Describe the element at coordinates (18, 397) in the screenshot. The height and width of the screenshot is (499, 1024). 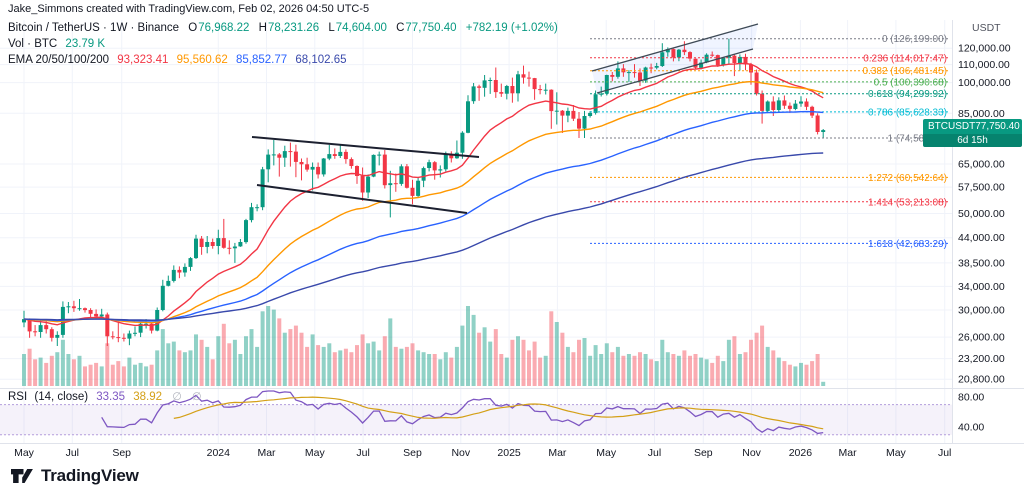
I see `rsi-label: RSI` at that location.